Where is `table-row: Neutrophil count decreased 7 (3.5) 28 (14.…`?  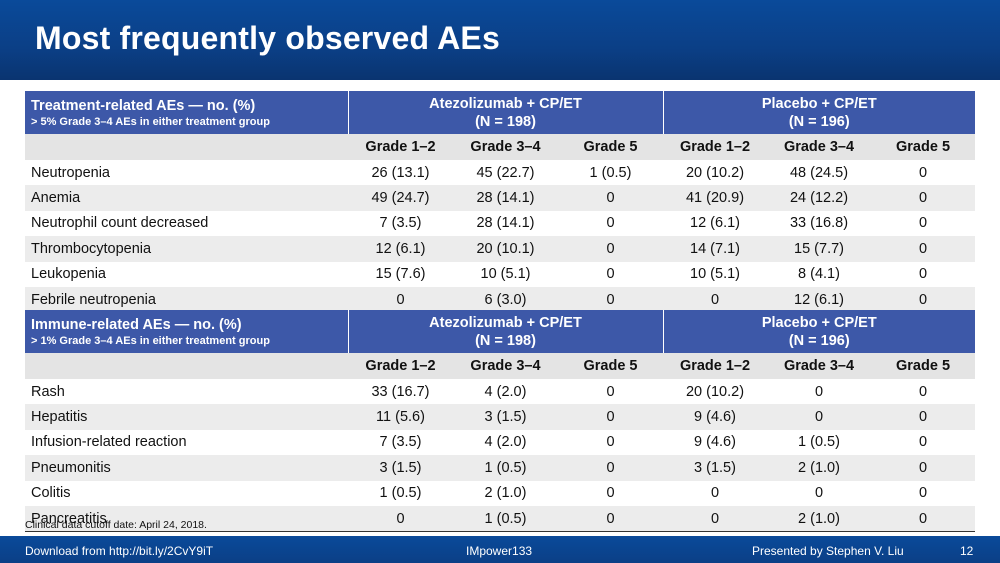
table-row: Neutrophil count decreased 7 (3.5) 28 (14.… is located at coordinates (500, 223).